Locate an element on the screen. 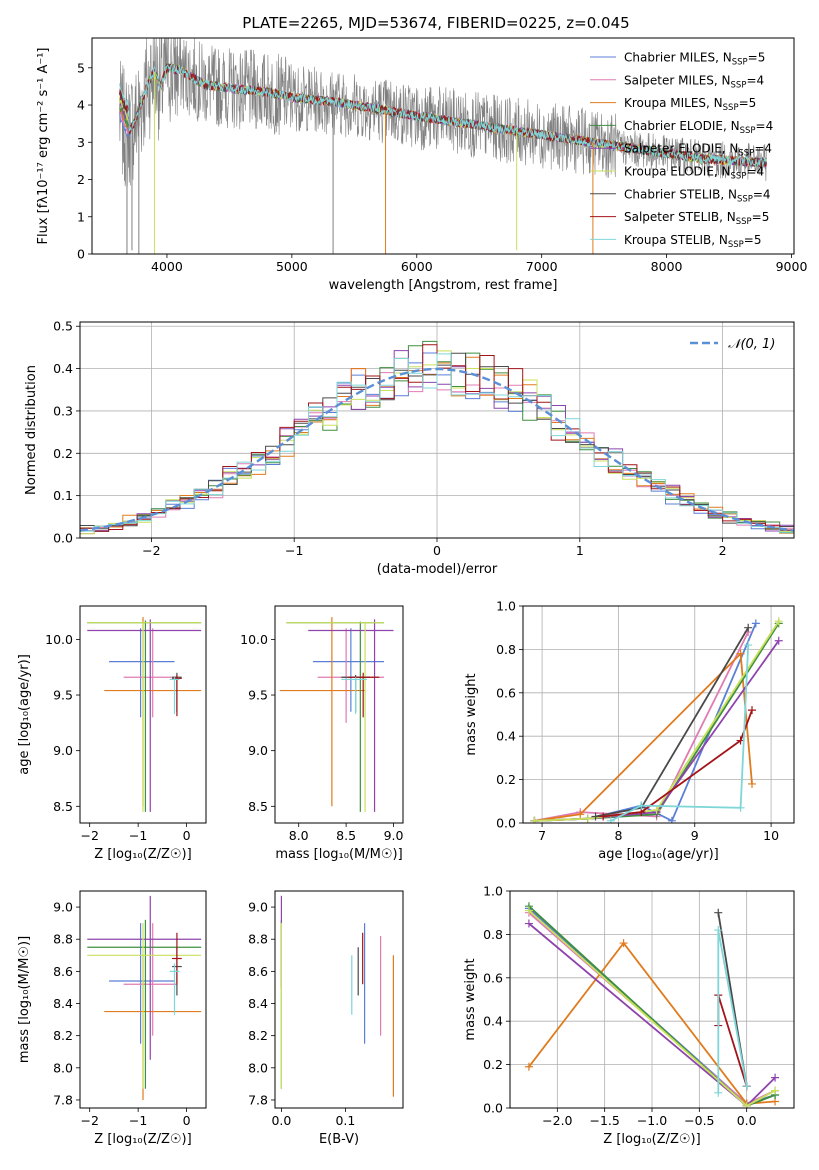  axes-frame is located at coordinates (143, 999).